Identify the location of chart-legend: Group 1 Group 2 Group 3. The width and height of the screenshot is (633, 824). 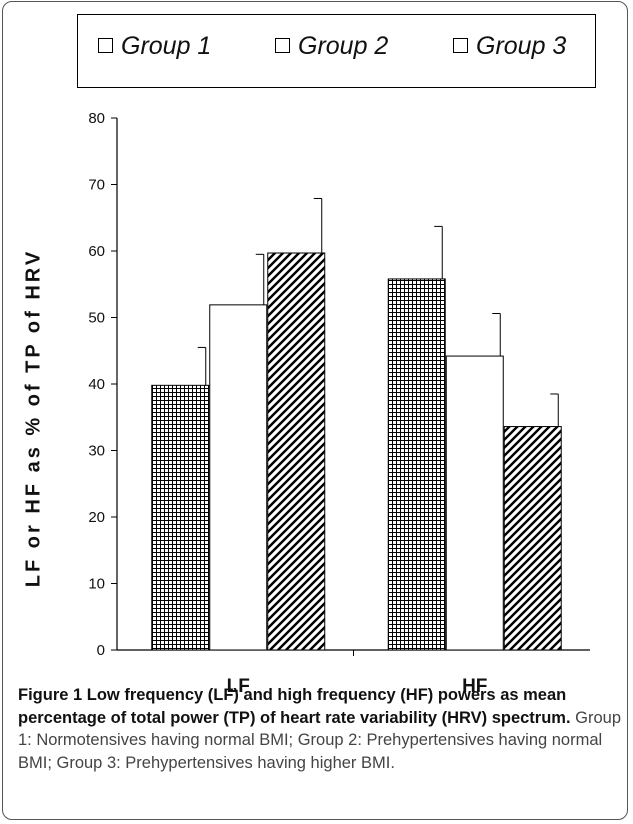
(336, 51).